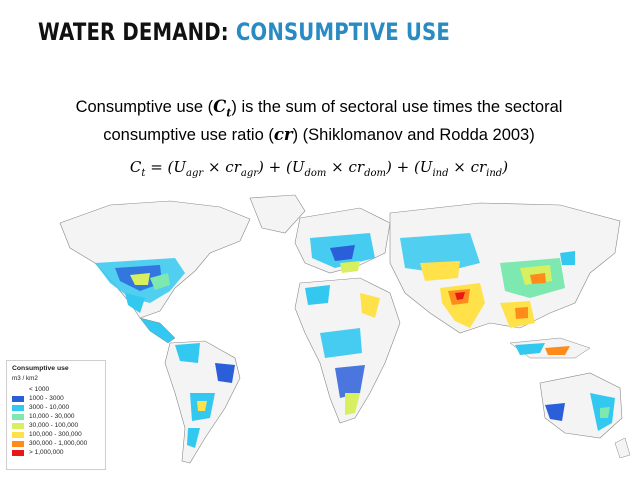 The width and height of the screenshot is (638, 478). What do you see at coordinates (413, 135) in the screenshot?
I see `desc-text: ) (Shiklomanov and Rodda 2003)` at bounding box center [413, 135].